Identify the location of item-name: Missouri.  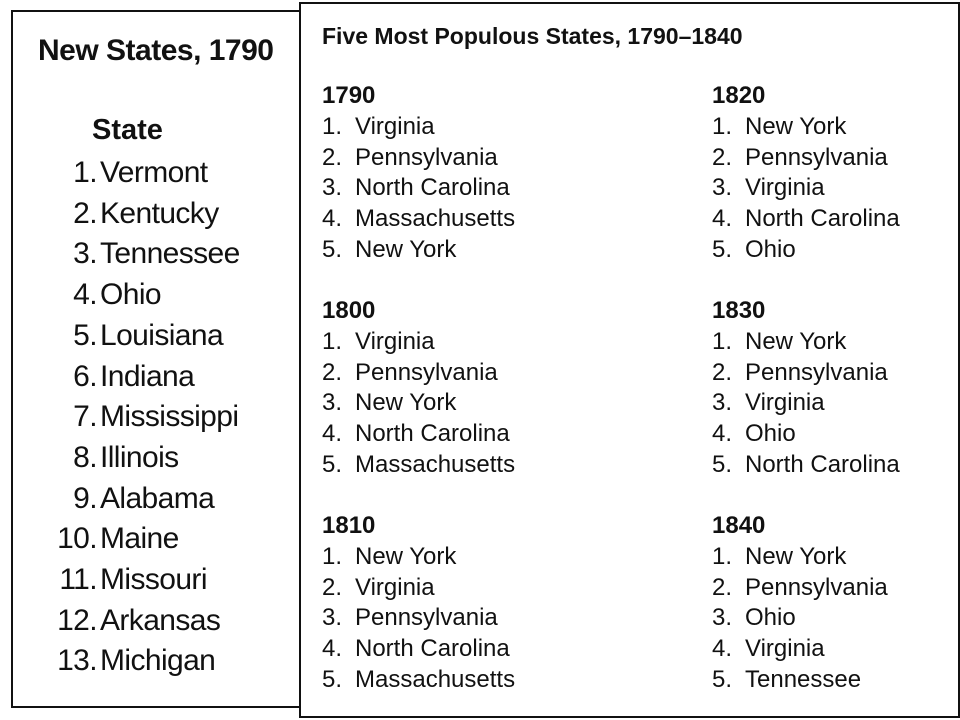
(153, 579).